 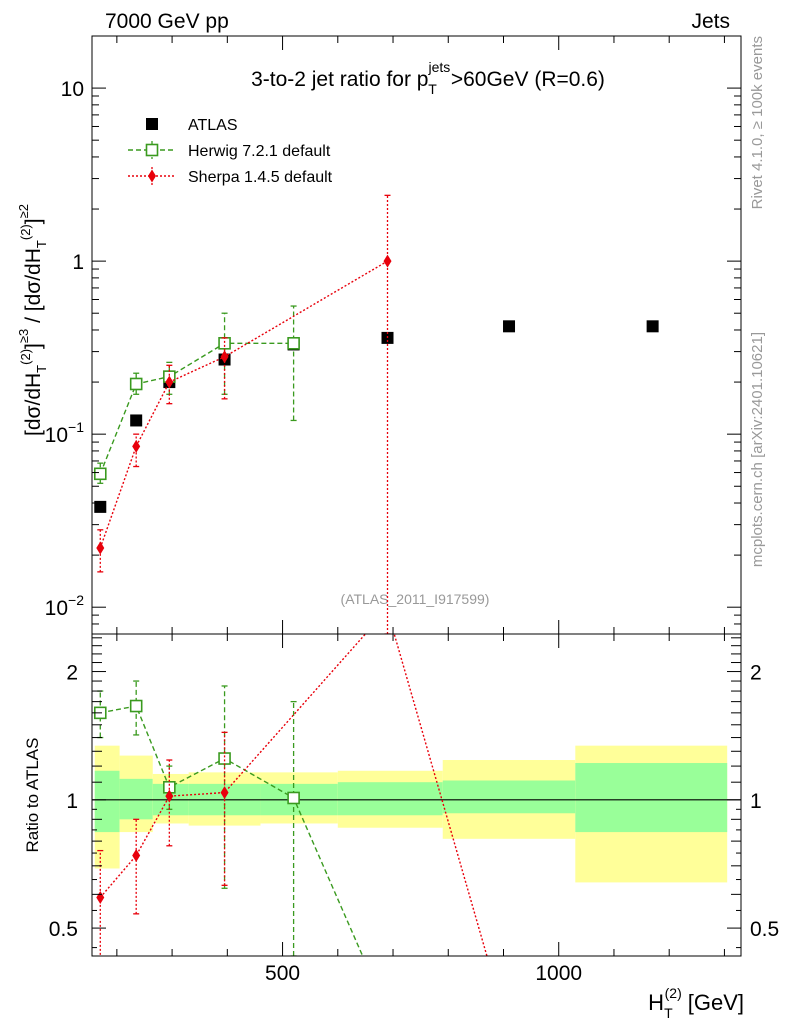 I want to click on ratio-y-axis-label: Ratio to ATLAS, so click(x=32, y=795).